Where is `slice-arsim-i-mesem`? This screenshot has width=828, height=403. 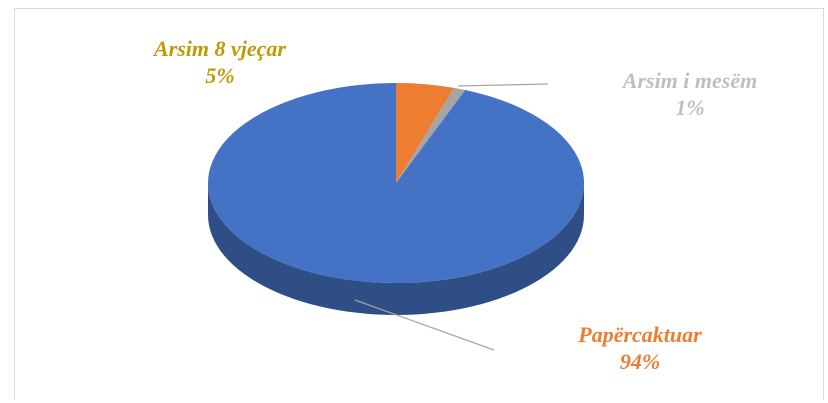
slice-arsim-i-mesem is located at coordinates (431, 135).